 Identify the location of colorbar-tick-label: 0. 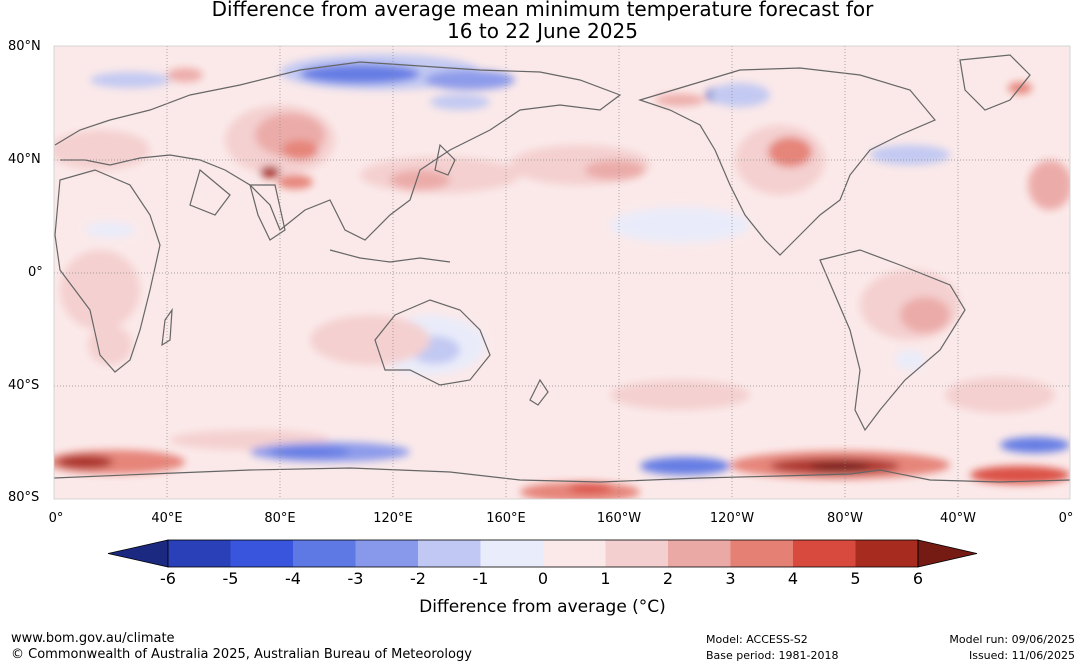
(543, 578).